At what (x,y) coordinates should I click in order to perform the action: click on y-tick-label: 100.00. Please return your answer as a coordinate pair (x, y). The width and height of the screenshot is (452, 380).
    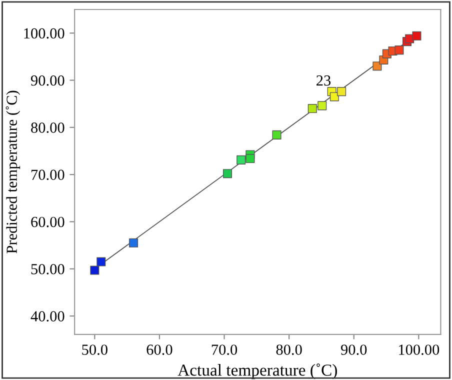
    Looking at the image, I should click on (44, 33).